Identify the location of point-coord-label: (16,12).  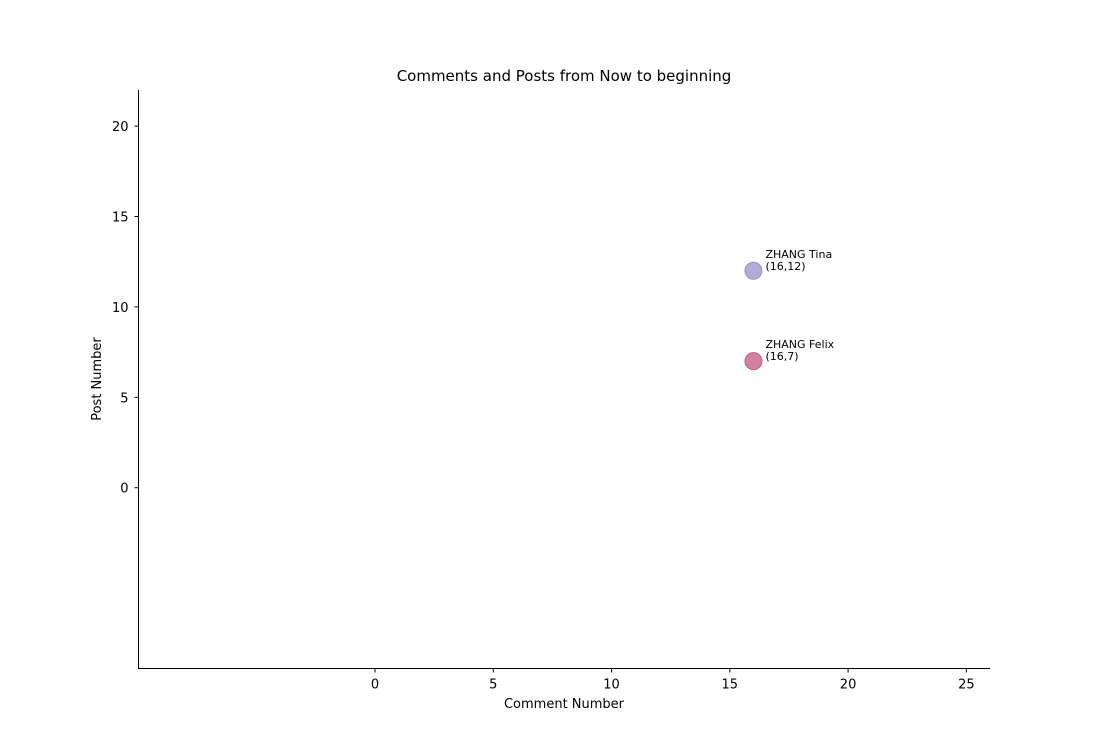
(785, 266).